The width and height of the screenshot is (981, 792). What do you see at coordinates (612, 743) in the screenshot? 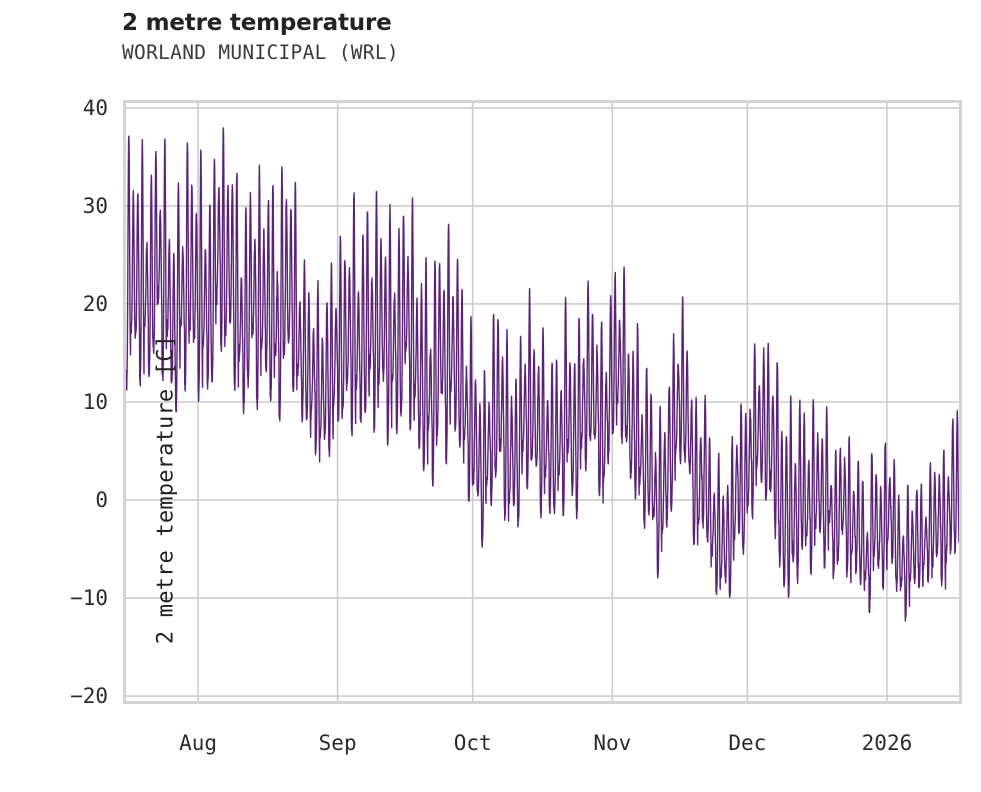
I see `x-tick-label: Nov` at bounding box center [612, 743].